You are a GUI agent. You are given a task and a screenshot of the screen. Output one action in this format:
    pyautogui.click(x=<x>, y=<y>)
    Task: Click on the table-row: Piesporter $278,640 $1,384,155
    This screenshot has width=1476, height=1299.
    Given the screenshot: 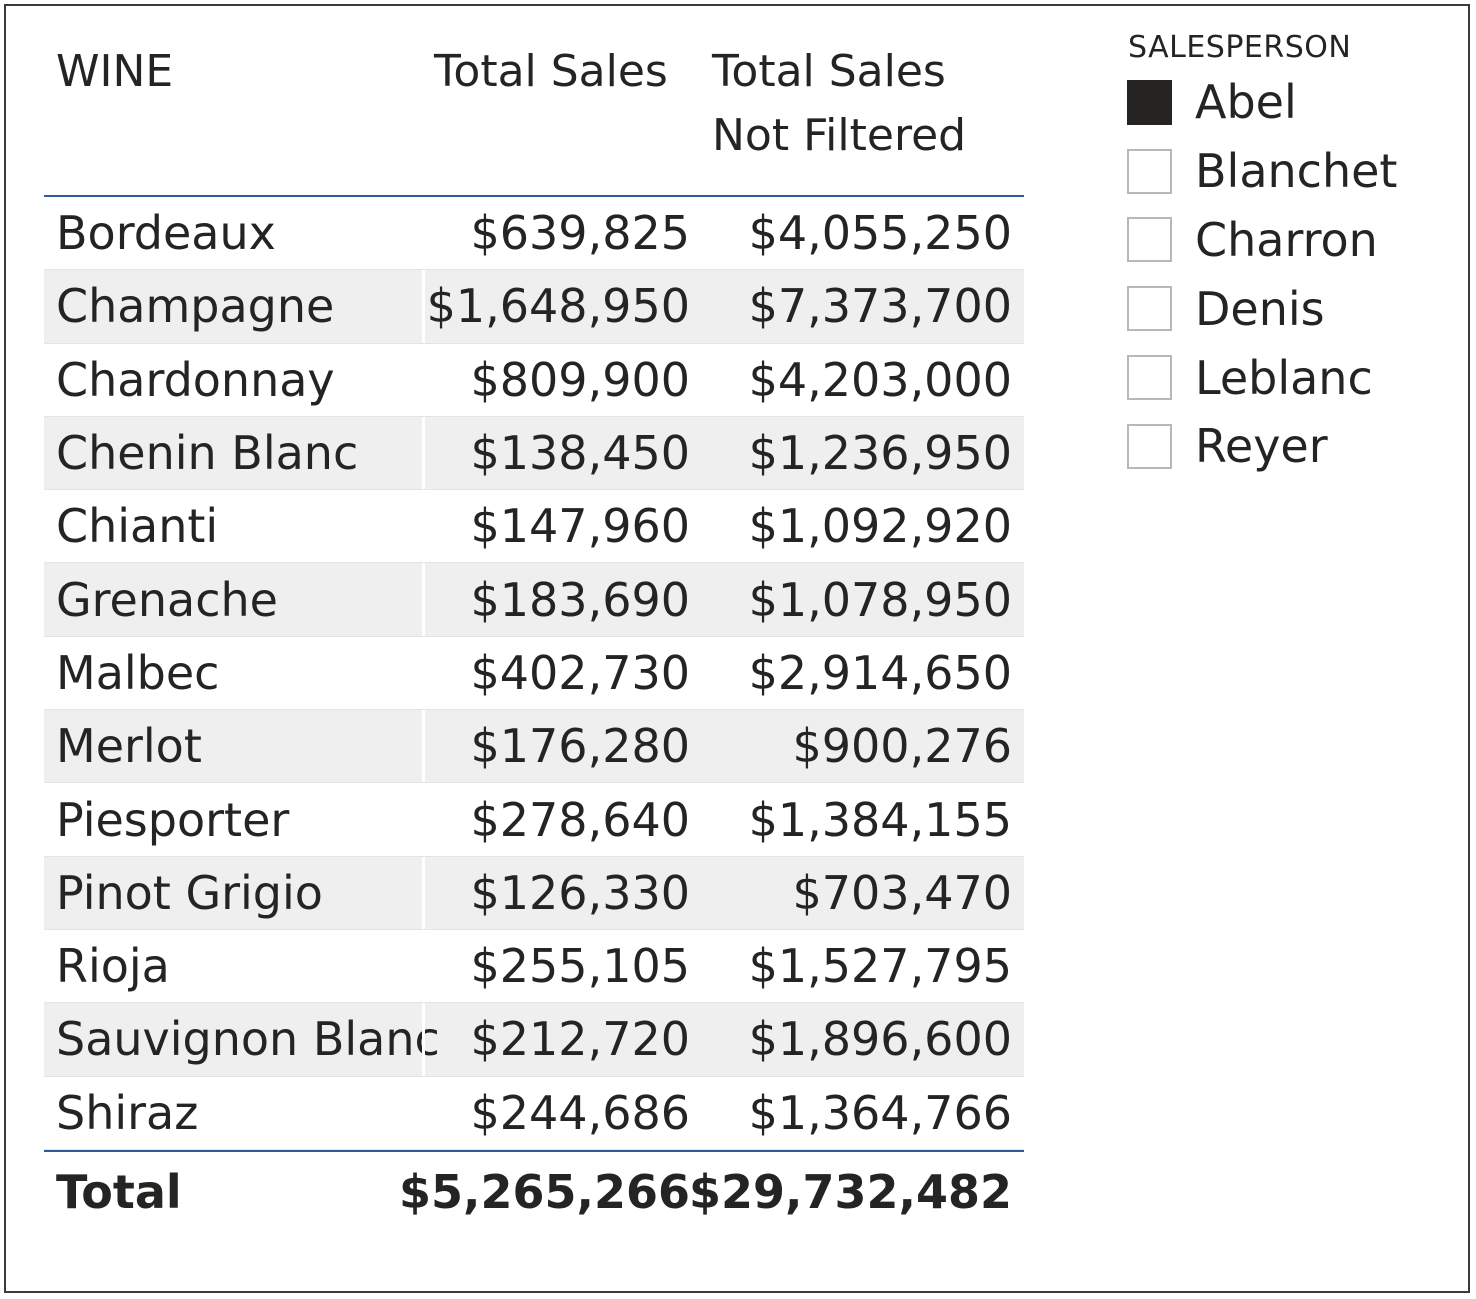 What is the action you would take?
    pyautogui.click(x=534, y=820)
    